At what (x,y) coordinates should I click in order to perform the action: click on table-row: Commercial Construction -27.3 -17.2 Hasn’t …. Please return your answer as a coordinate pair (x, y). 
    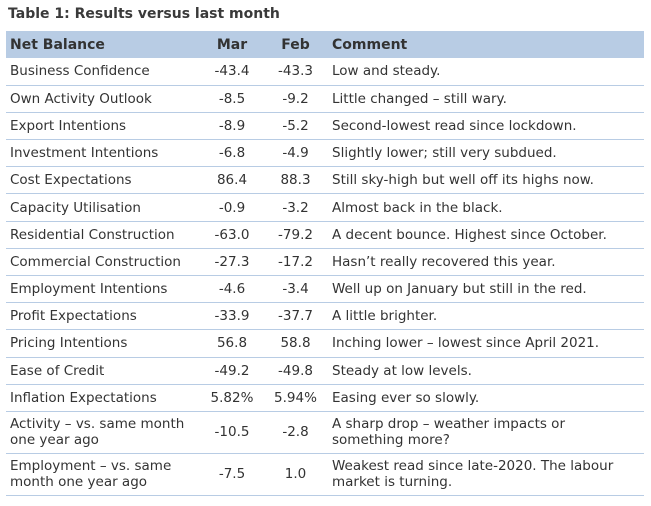
    Looking at the image, I should click on (325, 262).